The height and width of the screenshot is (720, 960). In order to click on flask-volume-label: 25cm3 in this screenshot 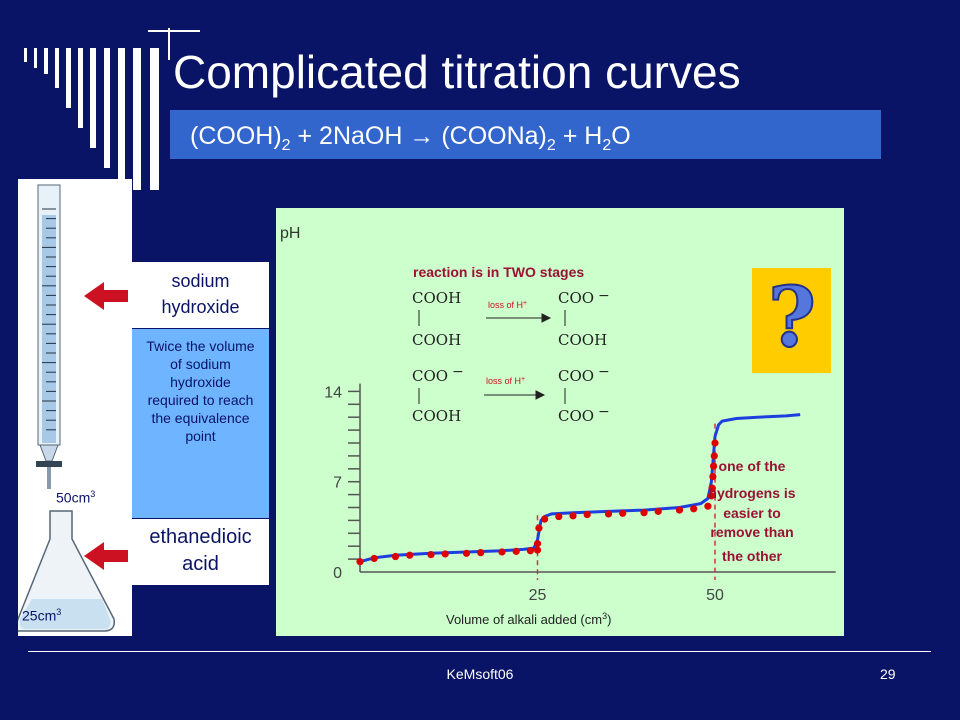, I will do `click(42, 615)`.